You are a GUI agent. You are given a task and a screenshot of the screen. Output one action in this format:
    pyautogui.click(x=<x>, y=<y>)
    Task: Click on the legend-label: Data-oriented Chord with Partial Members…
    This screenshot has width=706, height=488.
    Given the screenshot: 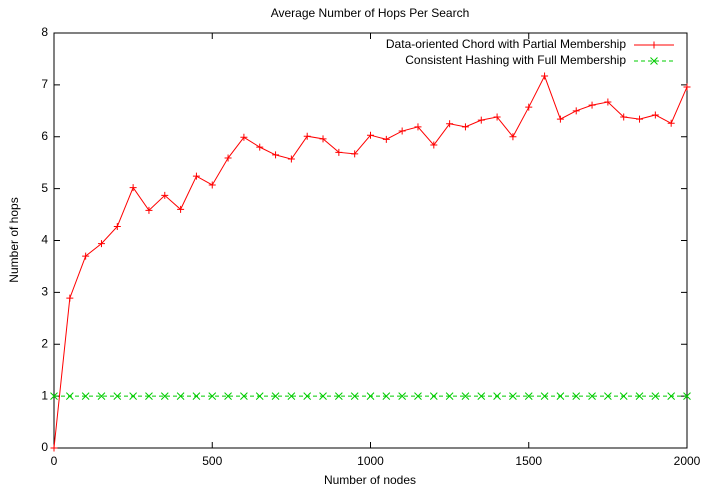 What is the action you would take?
    pyautogui.click(x=506, y=44)
    